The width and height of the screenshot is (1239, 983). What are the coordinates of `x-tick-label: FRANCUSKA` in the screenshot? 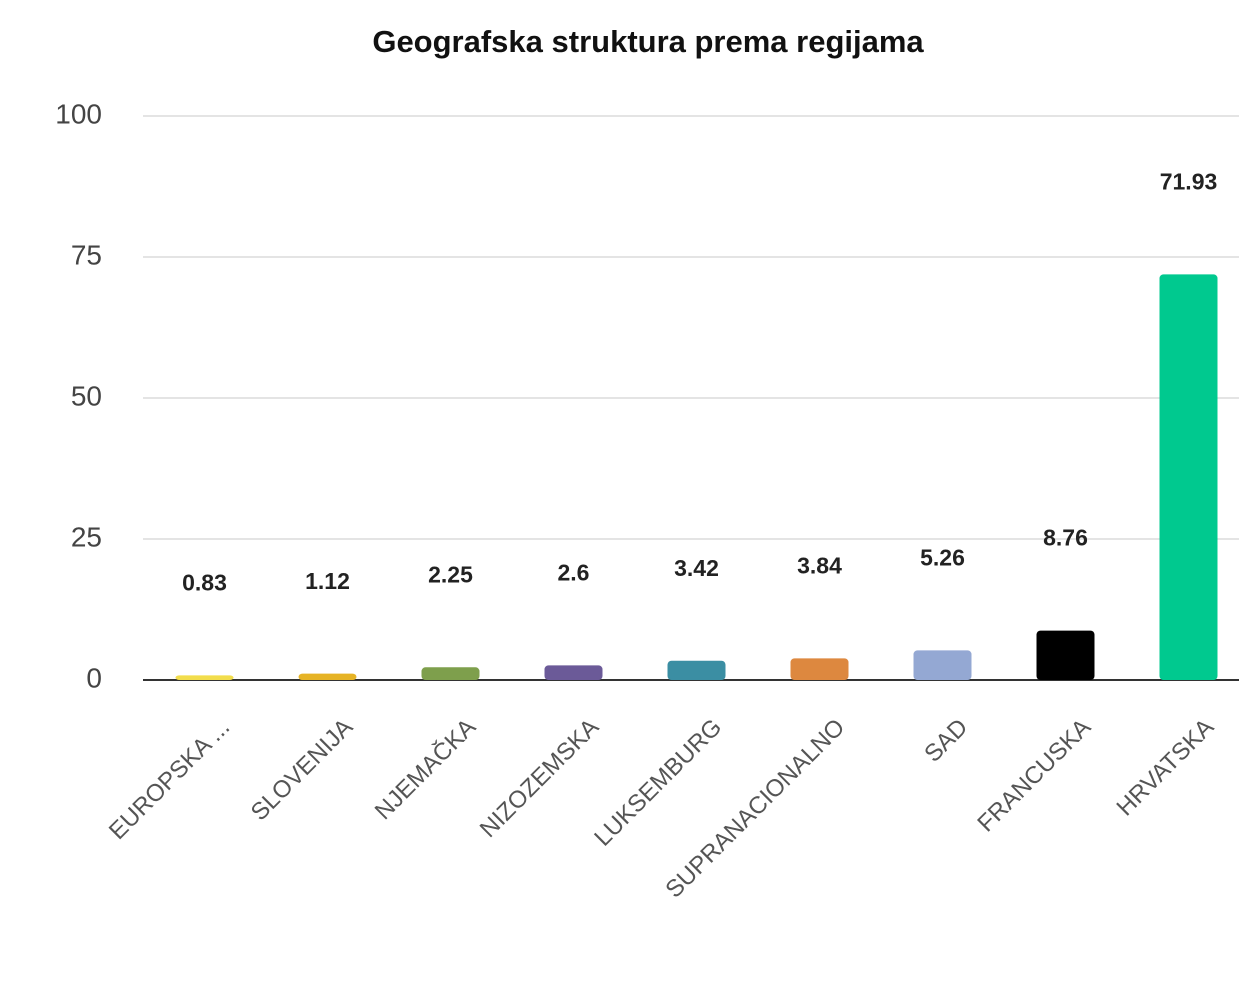 It's located at (1034, 776).